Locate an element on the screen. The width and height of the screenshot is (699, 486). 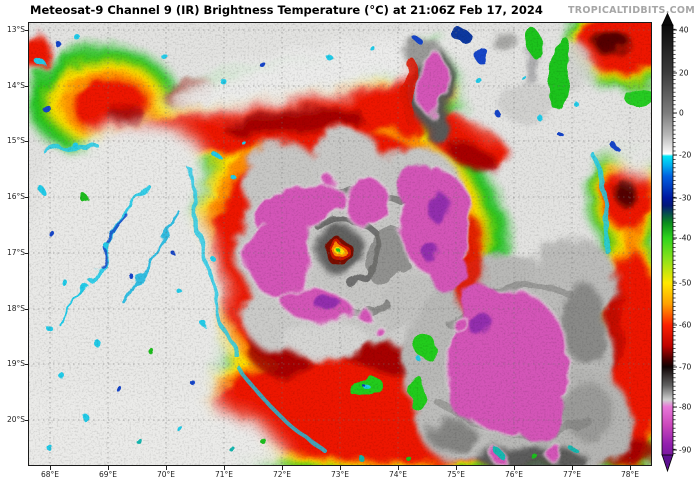
lat-label: 15°S is located at coordinates (15, 140).